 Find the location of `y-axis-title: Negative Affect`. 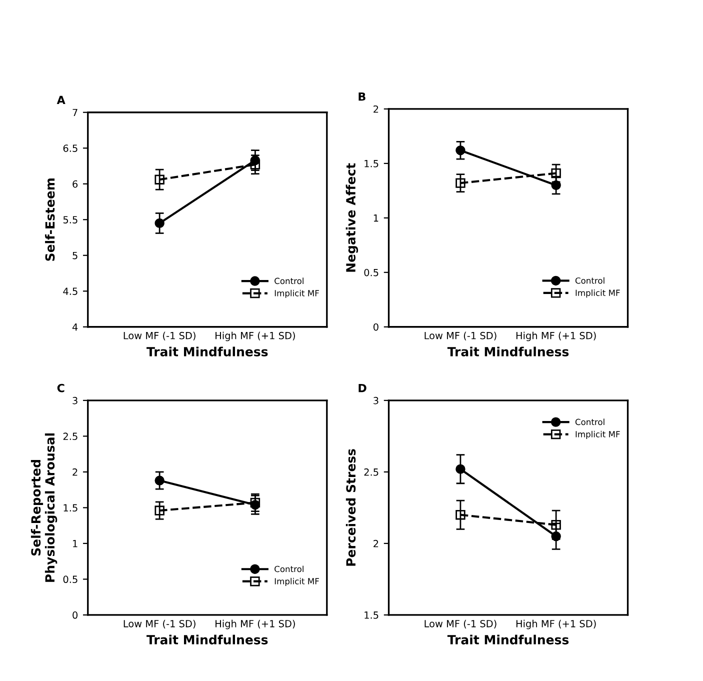

y-axis-title: Negative Affect is located at coordinates (352, 217).